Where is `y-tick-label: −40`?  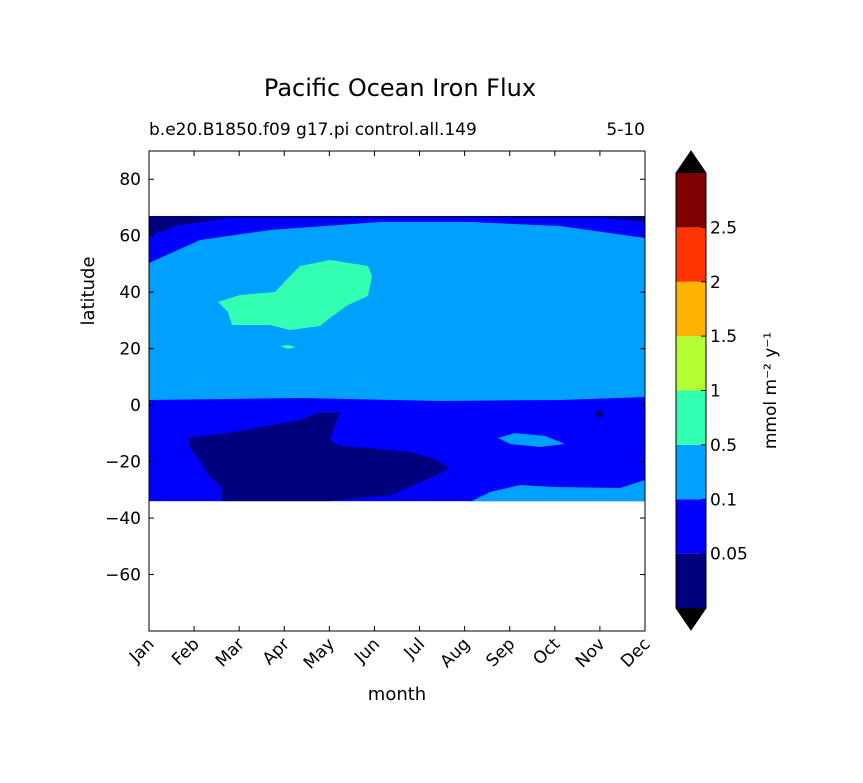
y-tick-label: −40 is located at coordinates (123, 519).